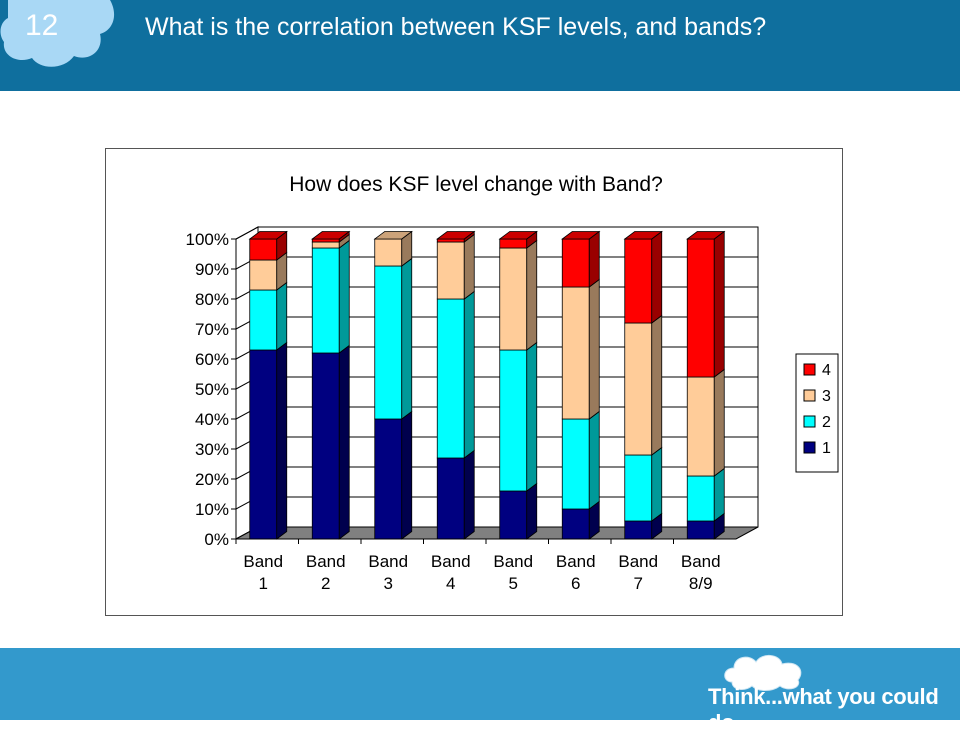  I want to click on y-tick-label: 70%, so click(212, 329).